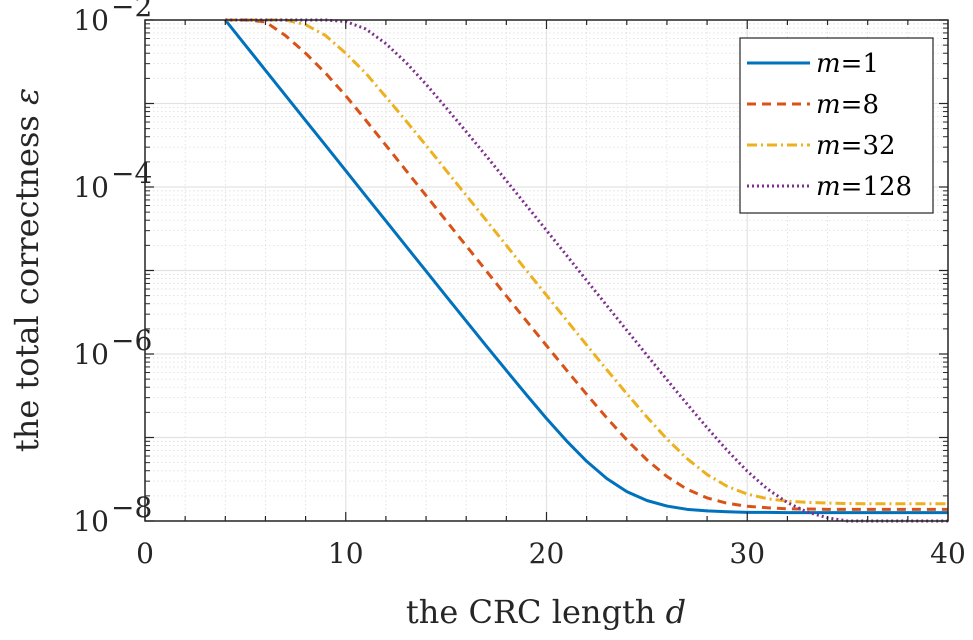  I want to click on legend-label-m=1: m=1, so click(847, 64).